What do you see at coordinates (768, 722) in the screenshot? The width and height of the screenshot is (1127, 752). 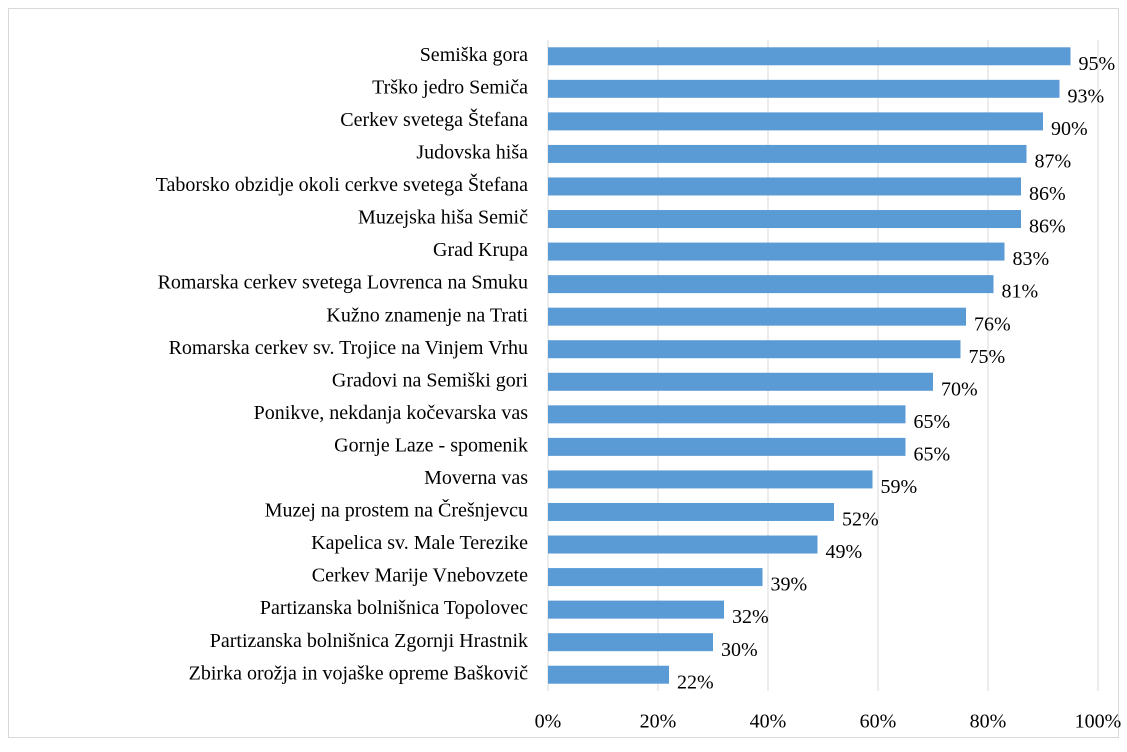 I see `x-tick-label: 40%` at bounding box center [768, 722].